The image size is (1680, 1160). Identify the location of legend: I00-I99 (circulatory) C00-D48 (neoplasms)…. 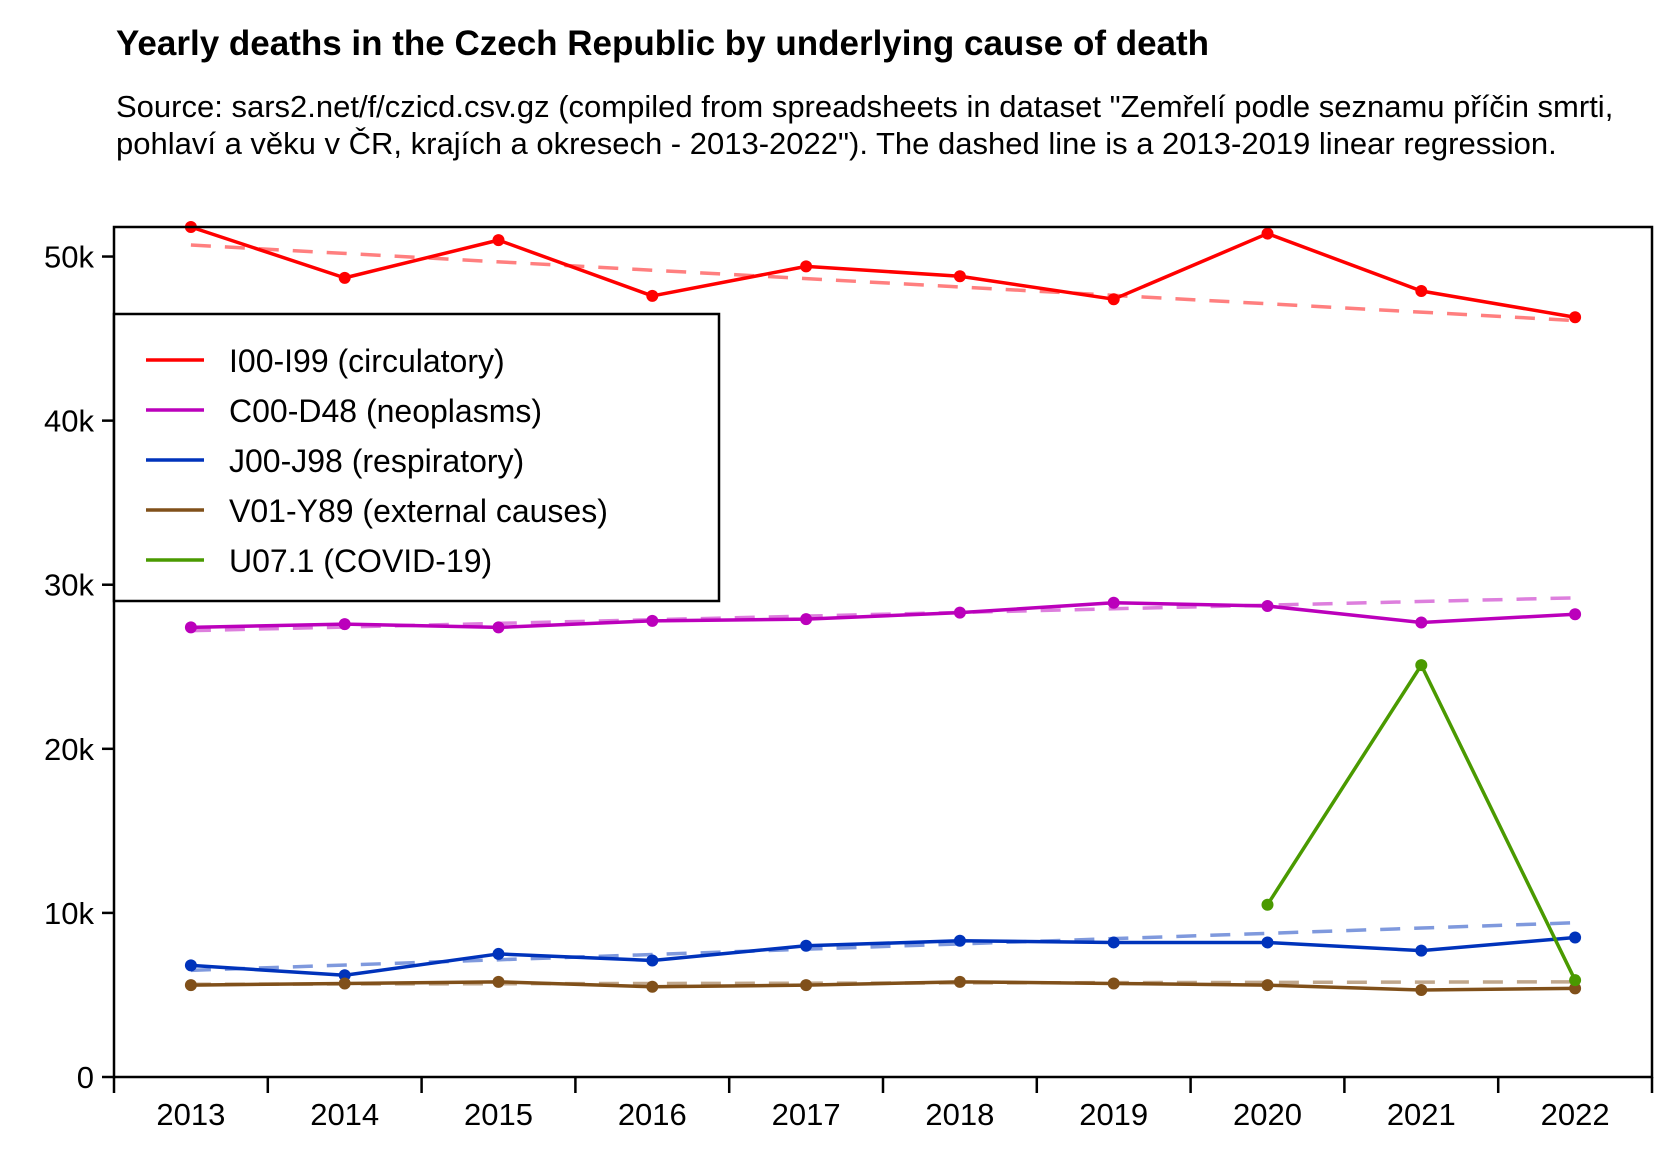
(416, 457).